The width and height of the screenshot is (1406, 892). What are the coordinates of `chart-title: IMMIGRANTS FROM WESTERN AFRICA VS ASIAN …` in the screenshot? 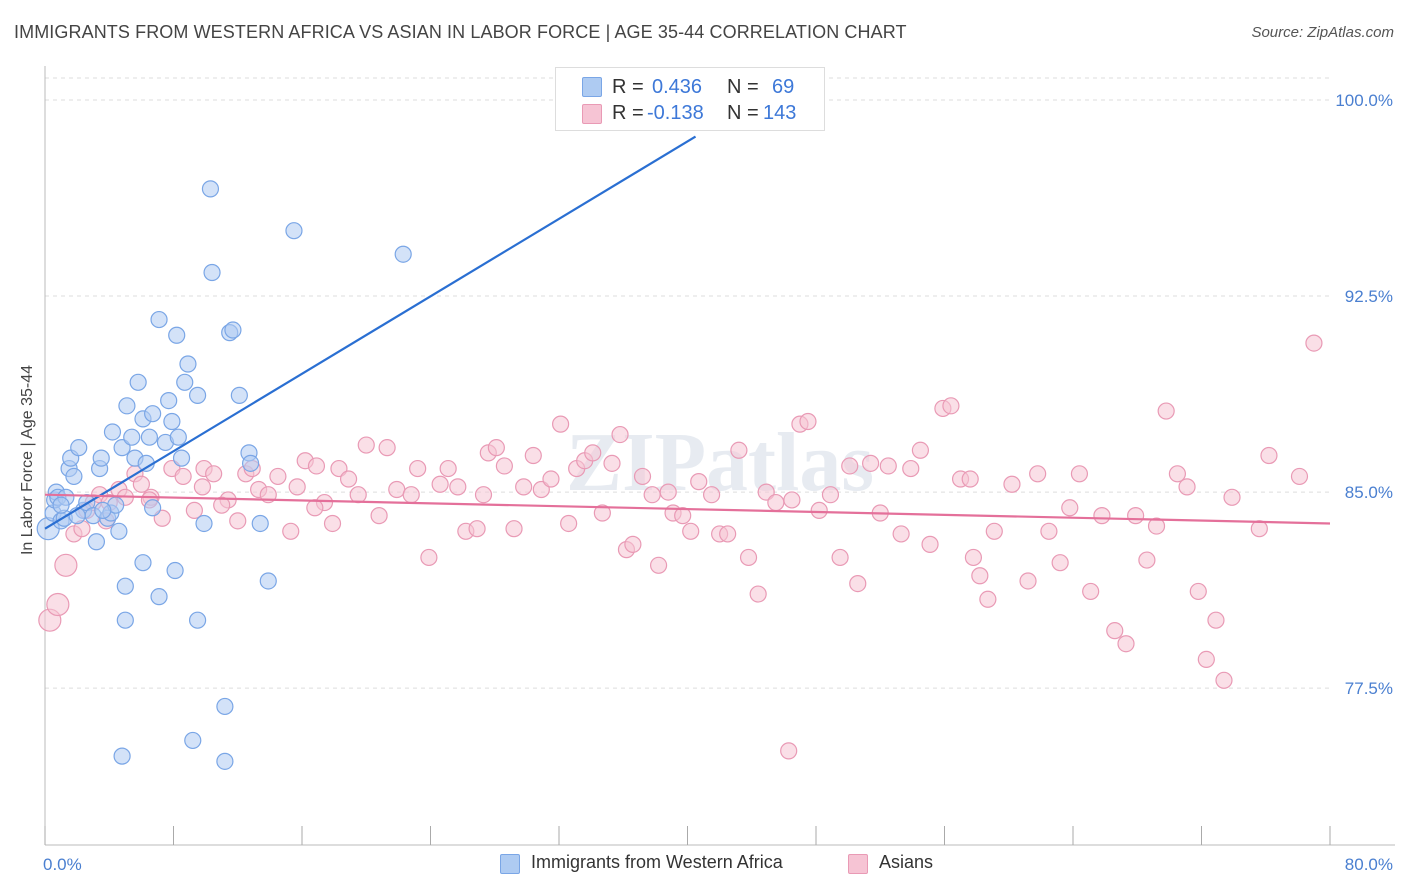 It's located at (460, 32).